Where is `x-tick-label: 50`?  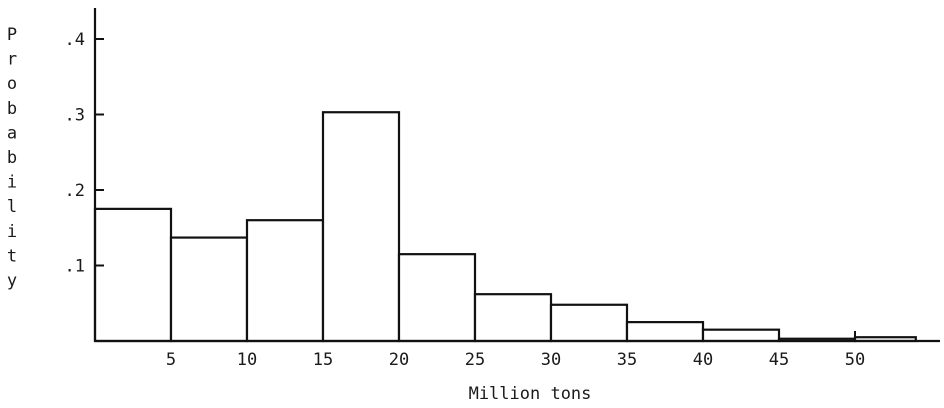 x-tick-label: 50 is located at coordinates (855, 360).